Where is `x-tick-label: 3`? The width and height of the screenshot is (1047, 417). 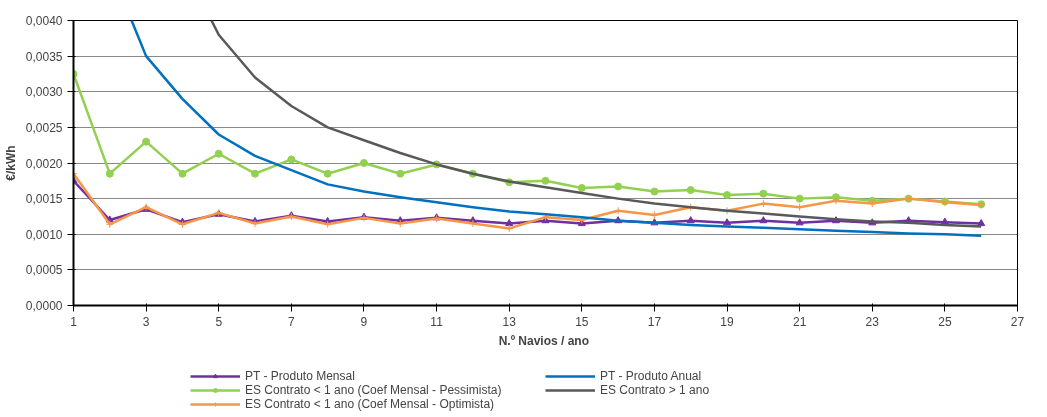
x-tick-label: 3 is located at coordinates (146, 321).